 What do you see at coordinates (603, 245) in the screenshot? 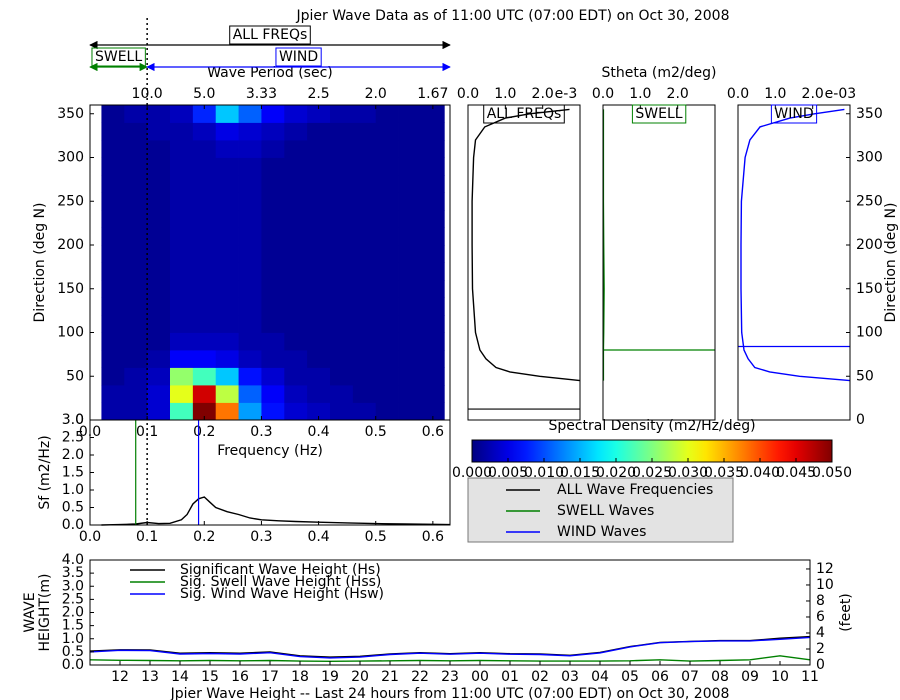
I see `series-line` at bounding box center [603, 245].